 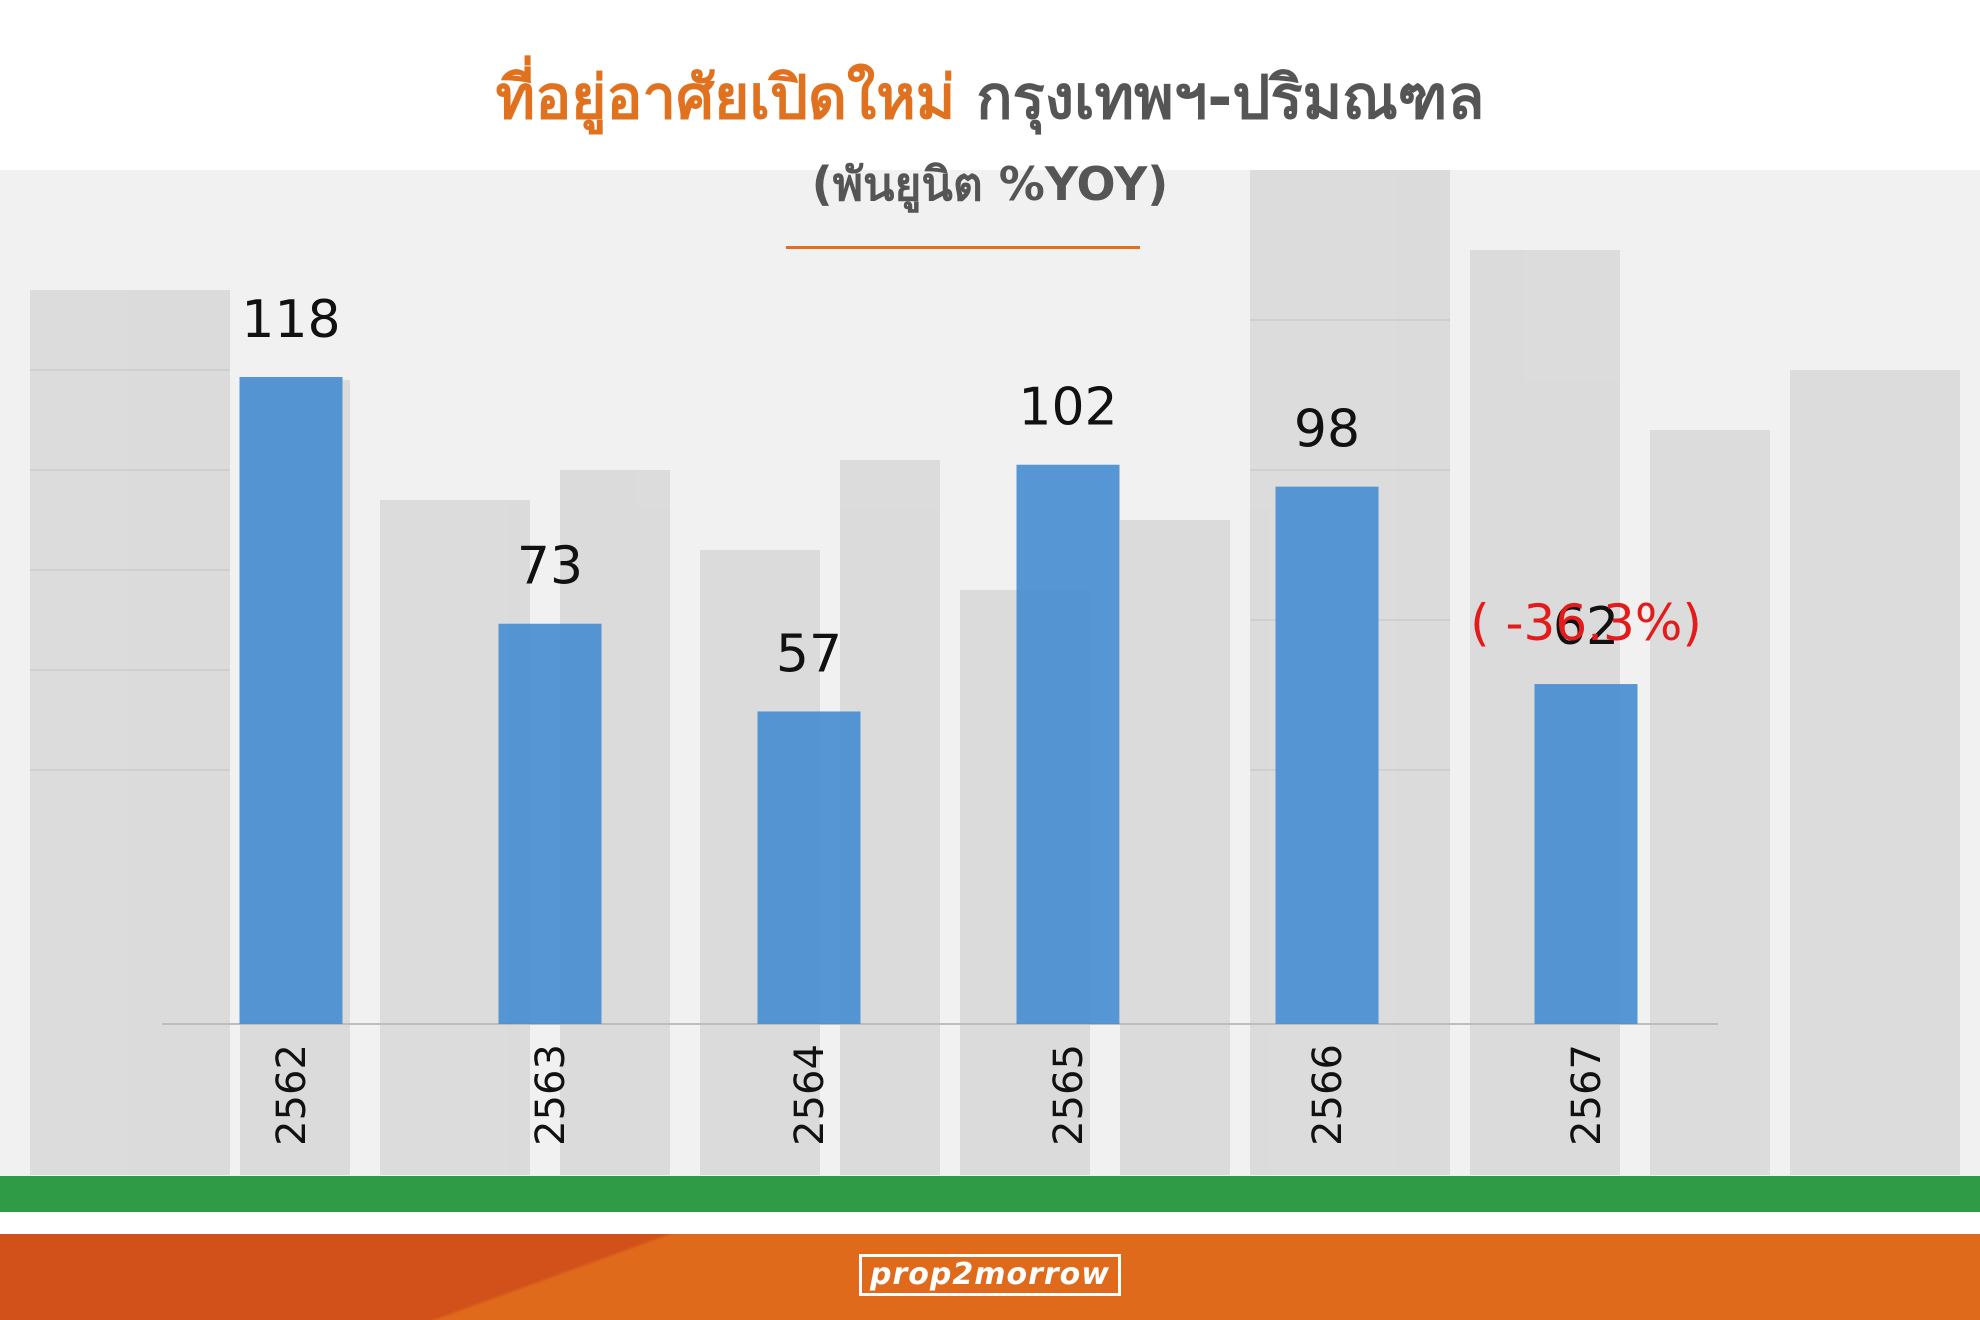 I want to click on data-label-2565: 102, so click(x=1067, y=408).